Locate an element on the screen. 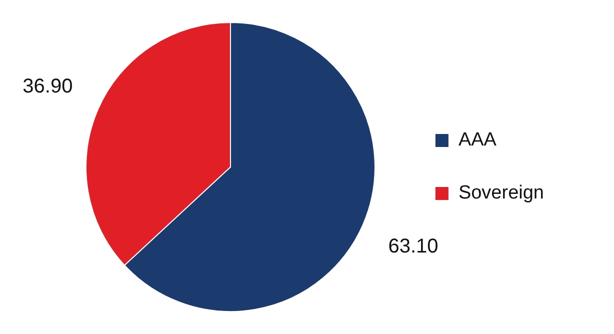 The width and height of the screenshot is (614, 334). data-label: 36.90 is located at coordinates (47, 87).